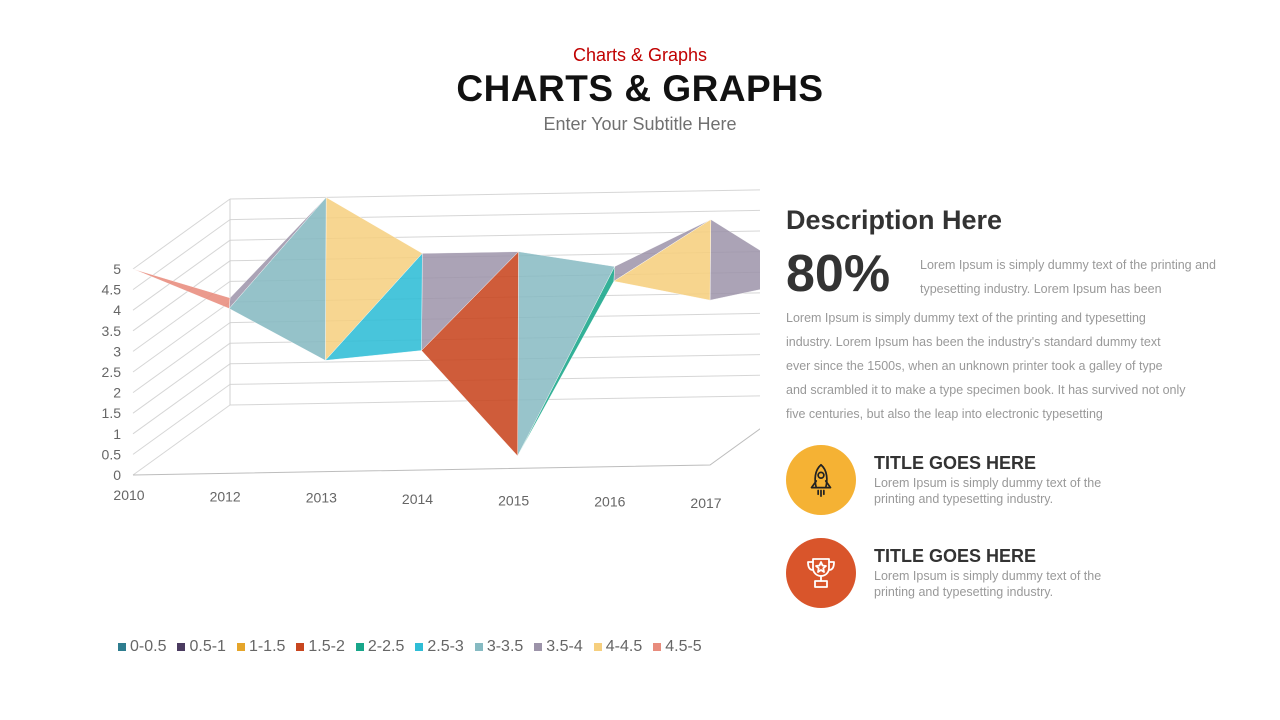  Describe the element at coordinates (321, 498) in the screenshot. I see `x-tick-label: 2013` at that location.